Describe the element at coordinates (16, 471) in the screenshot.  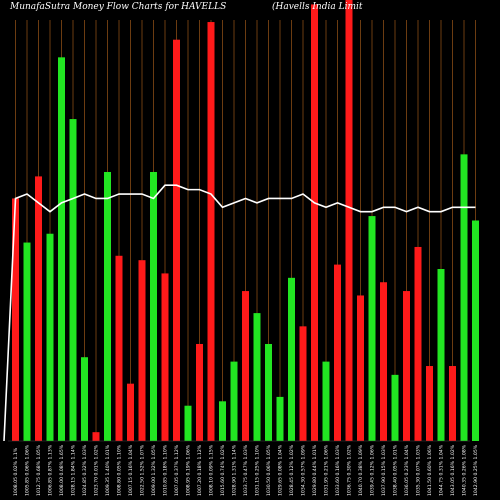
I see `x-tick-label: 1008.05 0.02% 1.1%` at that location.